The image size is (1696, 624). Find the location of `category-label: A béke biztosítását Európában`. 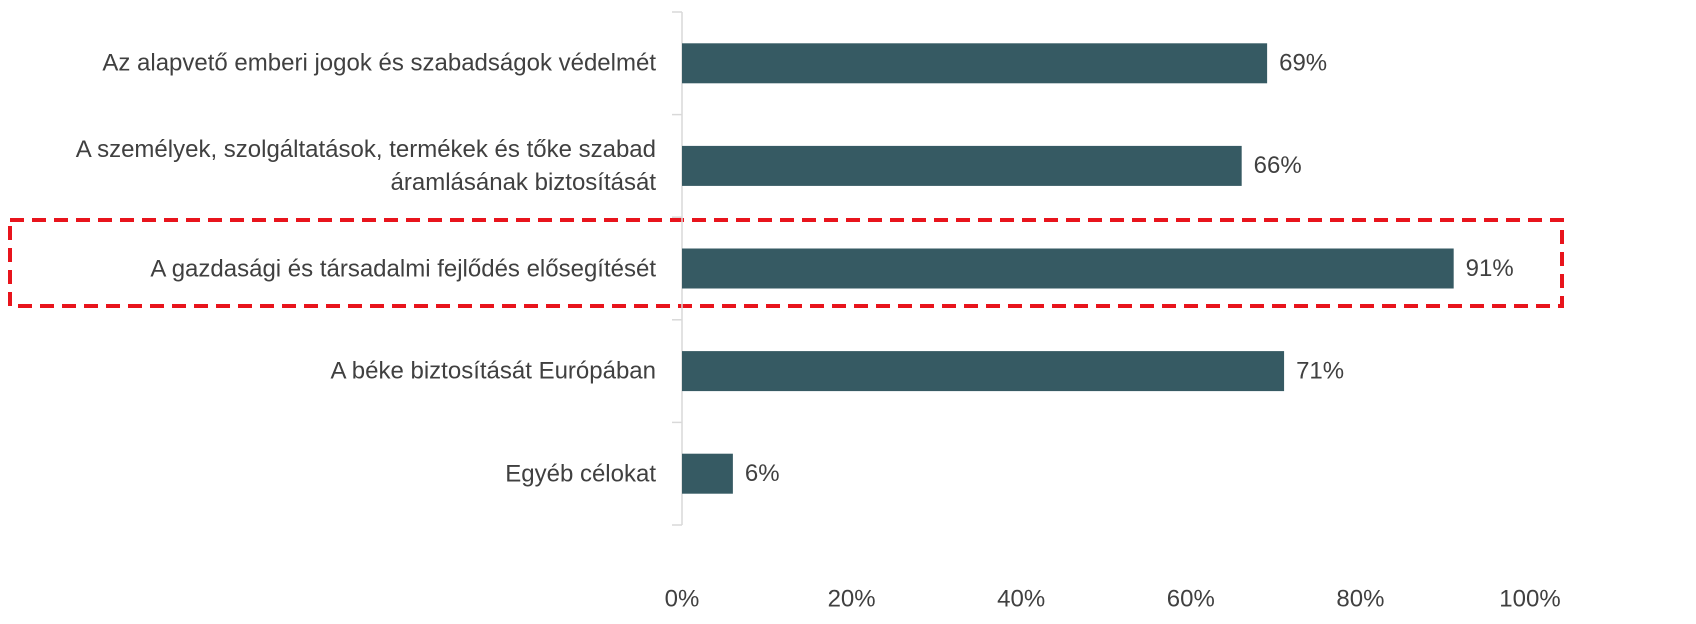

category-label: A béke biztosítását Európában is located at coordinates (493, 371).